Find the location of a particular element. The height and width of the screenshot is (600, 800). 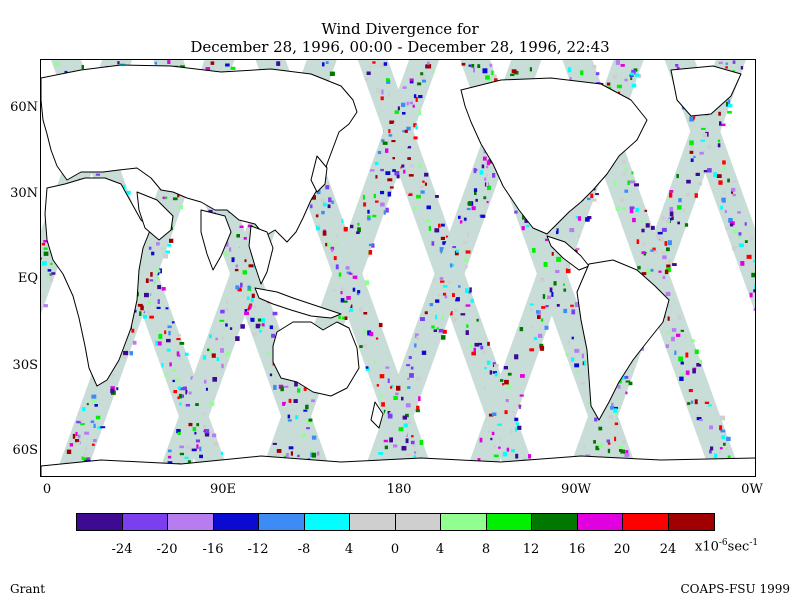

colorbar-tick-label: 8 is located at coordinates (486, 549).